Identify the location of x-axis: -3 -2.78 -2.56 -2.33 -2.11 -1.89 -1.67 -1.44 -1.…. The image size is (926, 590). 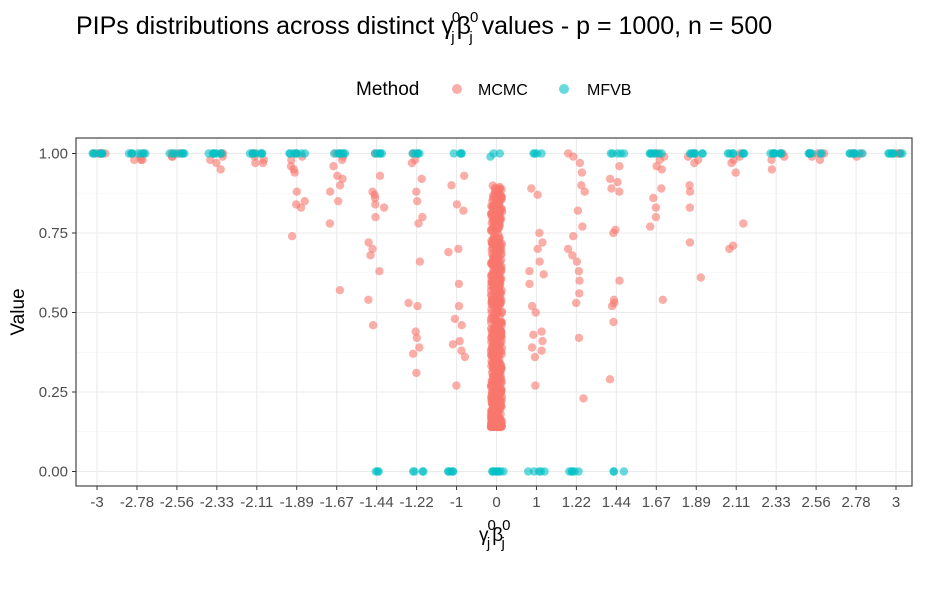
(495, 498).